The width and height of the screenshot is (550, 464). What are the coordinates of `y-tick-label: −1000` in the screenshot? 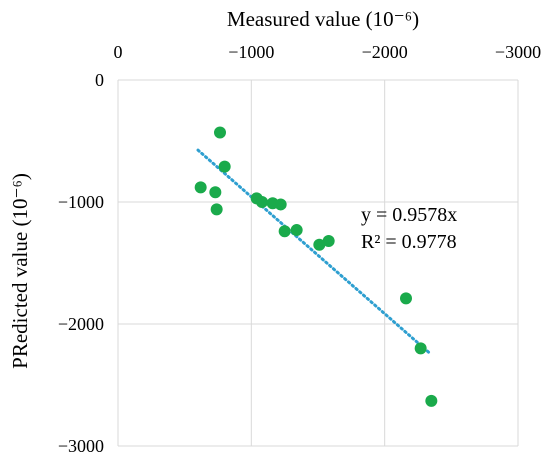 It's located at (81, 202).